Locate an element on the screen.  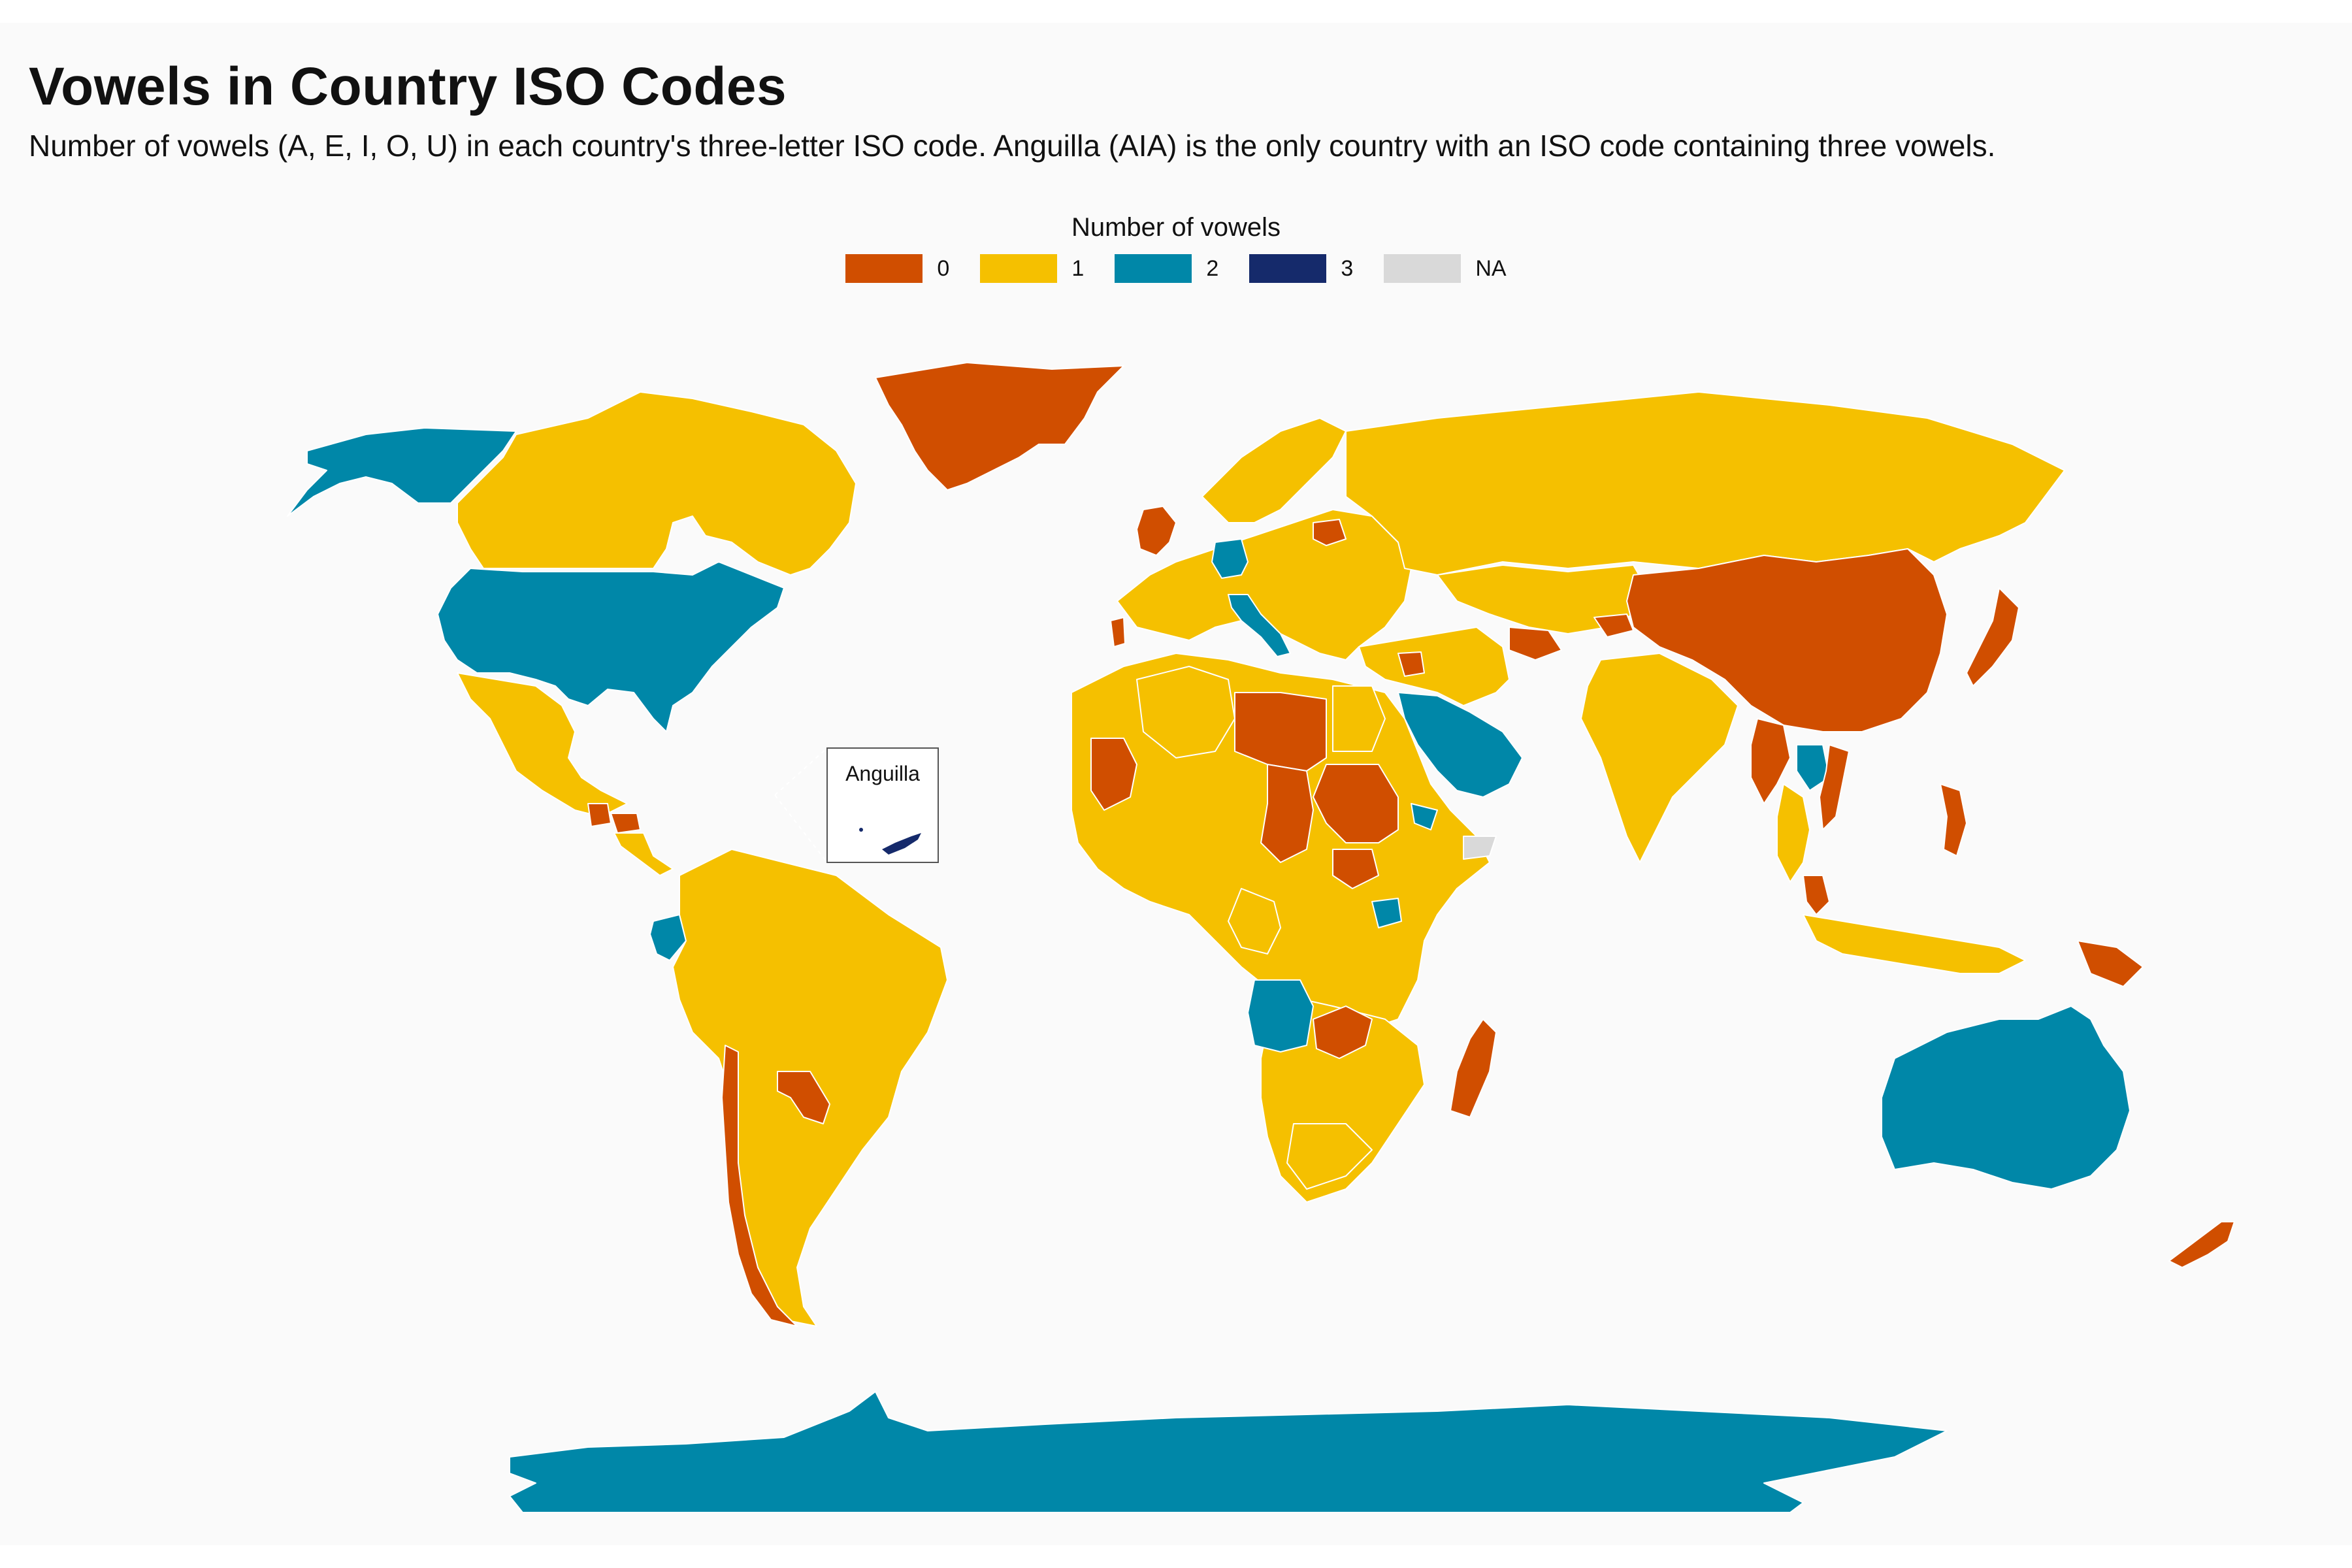
region-madagascar is located at coordinates (1473, 1068).